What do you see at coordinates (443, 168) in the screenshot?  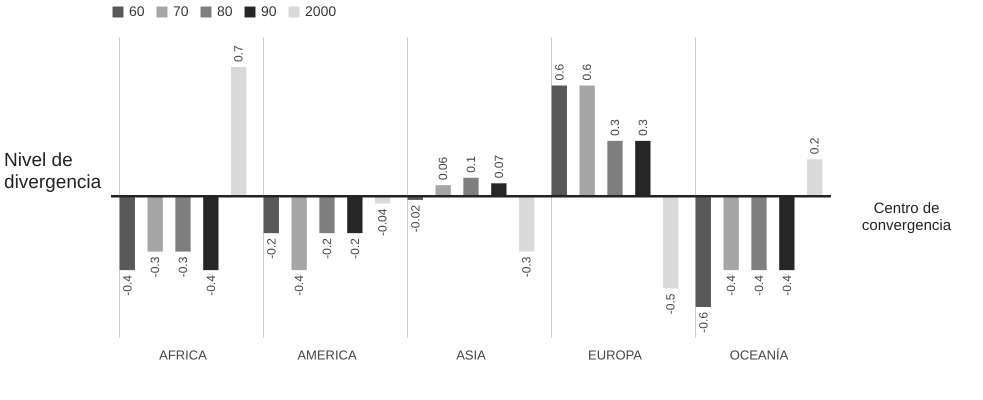 I see `data-label: 0.06` at bounding box center [443, 168].